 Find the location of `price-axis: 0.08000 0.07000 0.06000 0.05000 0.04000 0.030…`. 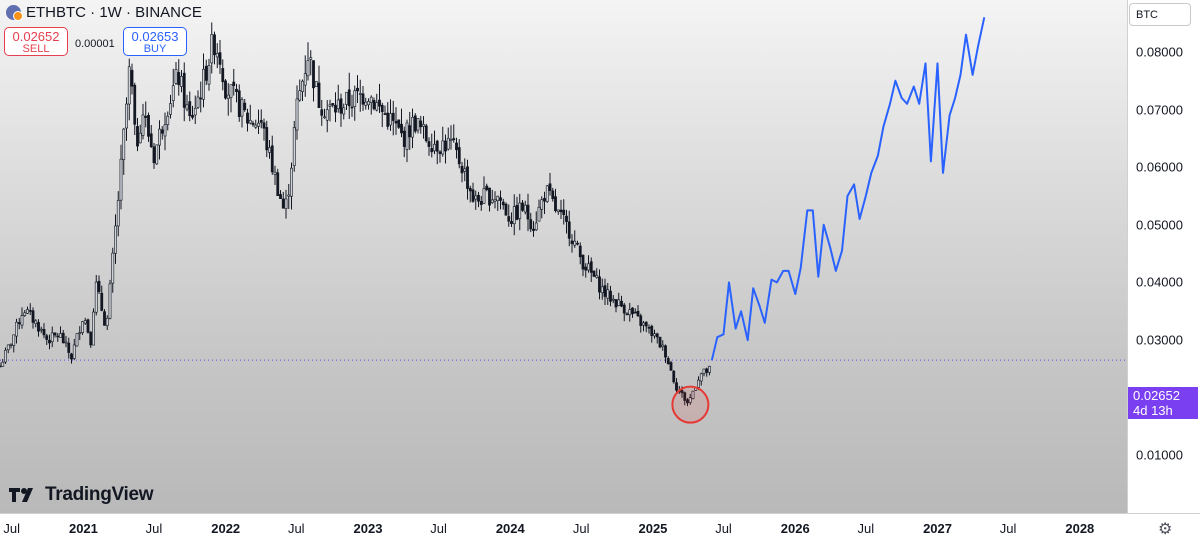

price-axis: 0.08000 0.07000 0.06000 0.05000 0.04000 0.030… is located at coordinates (1163, 256).